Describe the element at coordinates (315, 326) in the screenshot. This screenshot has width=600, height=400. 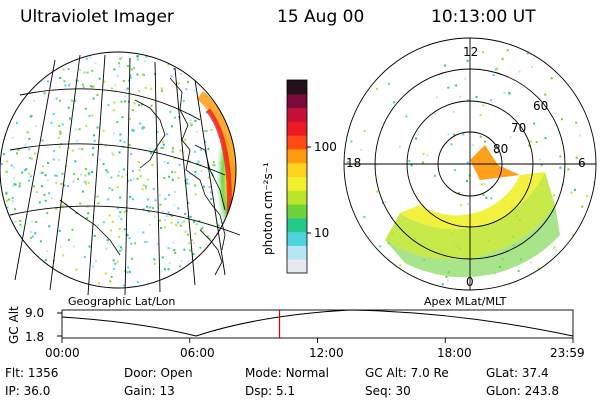
I see `altitude-plot` at that location.